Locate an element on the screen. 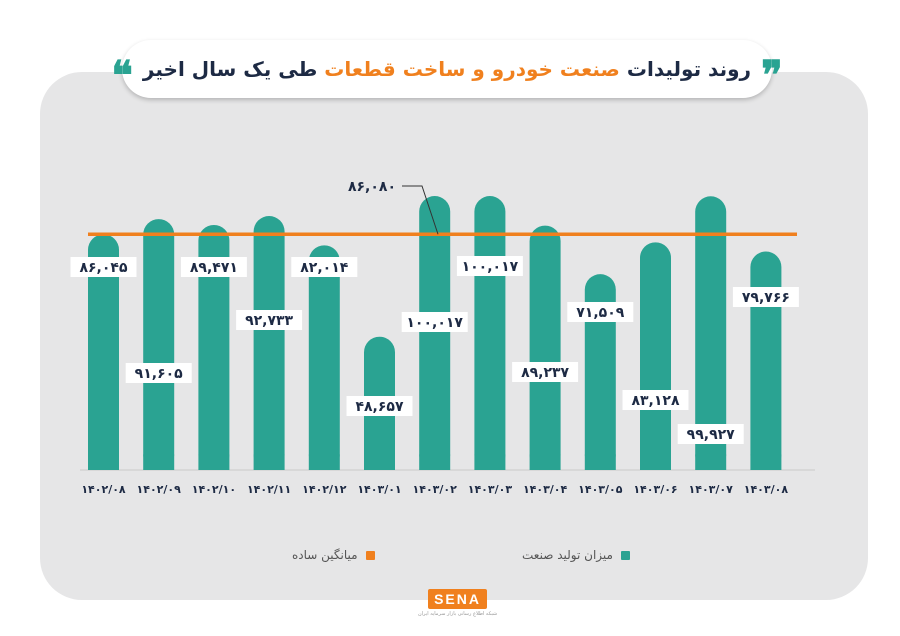 This screenshot has width=900, height=636. legend-item-average: میانگین ساده is located at coordinates (333, 555).